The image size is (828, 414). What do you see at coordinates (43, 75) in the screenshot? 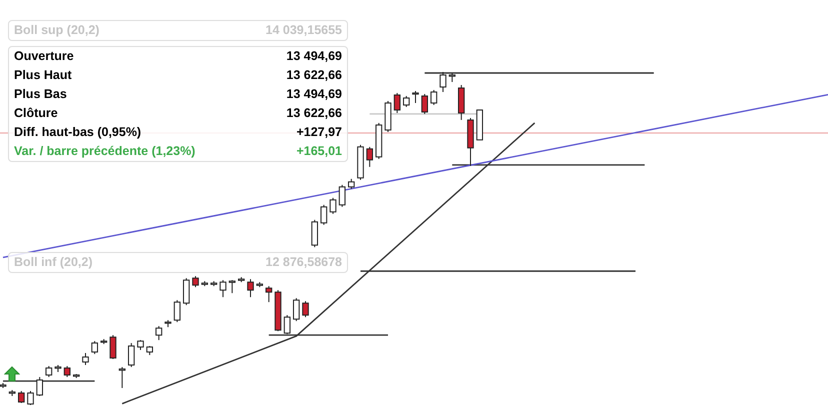
I see `annotation: Plus Haut` at bounding box center [43, 75].